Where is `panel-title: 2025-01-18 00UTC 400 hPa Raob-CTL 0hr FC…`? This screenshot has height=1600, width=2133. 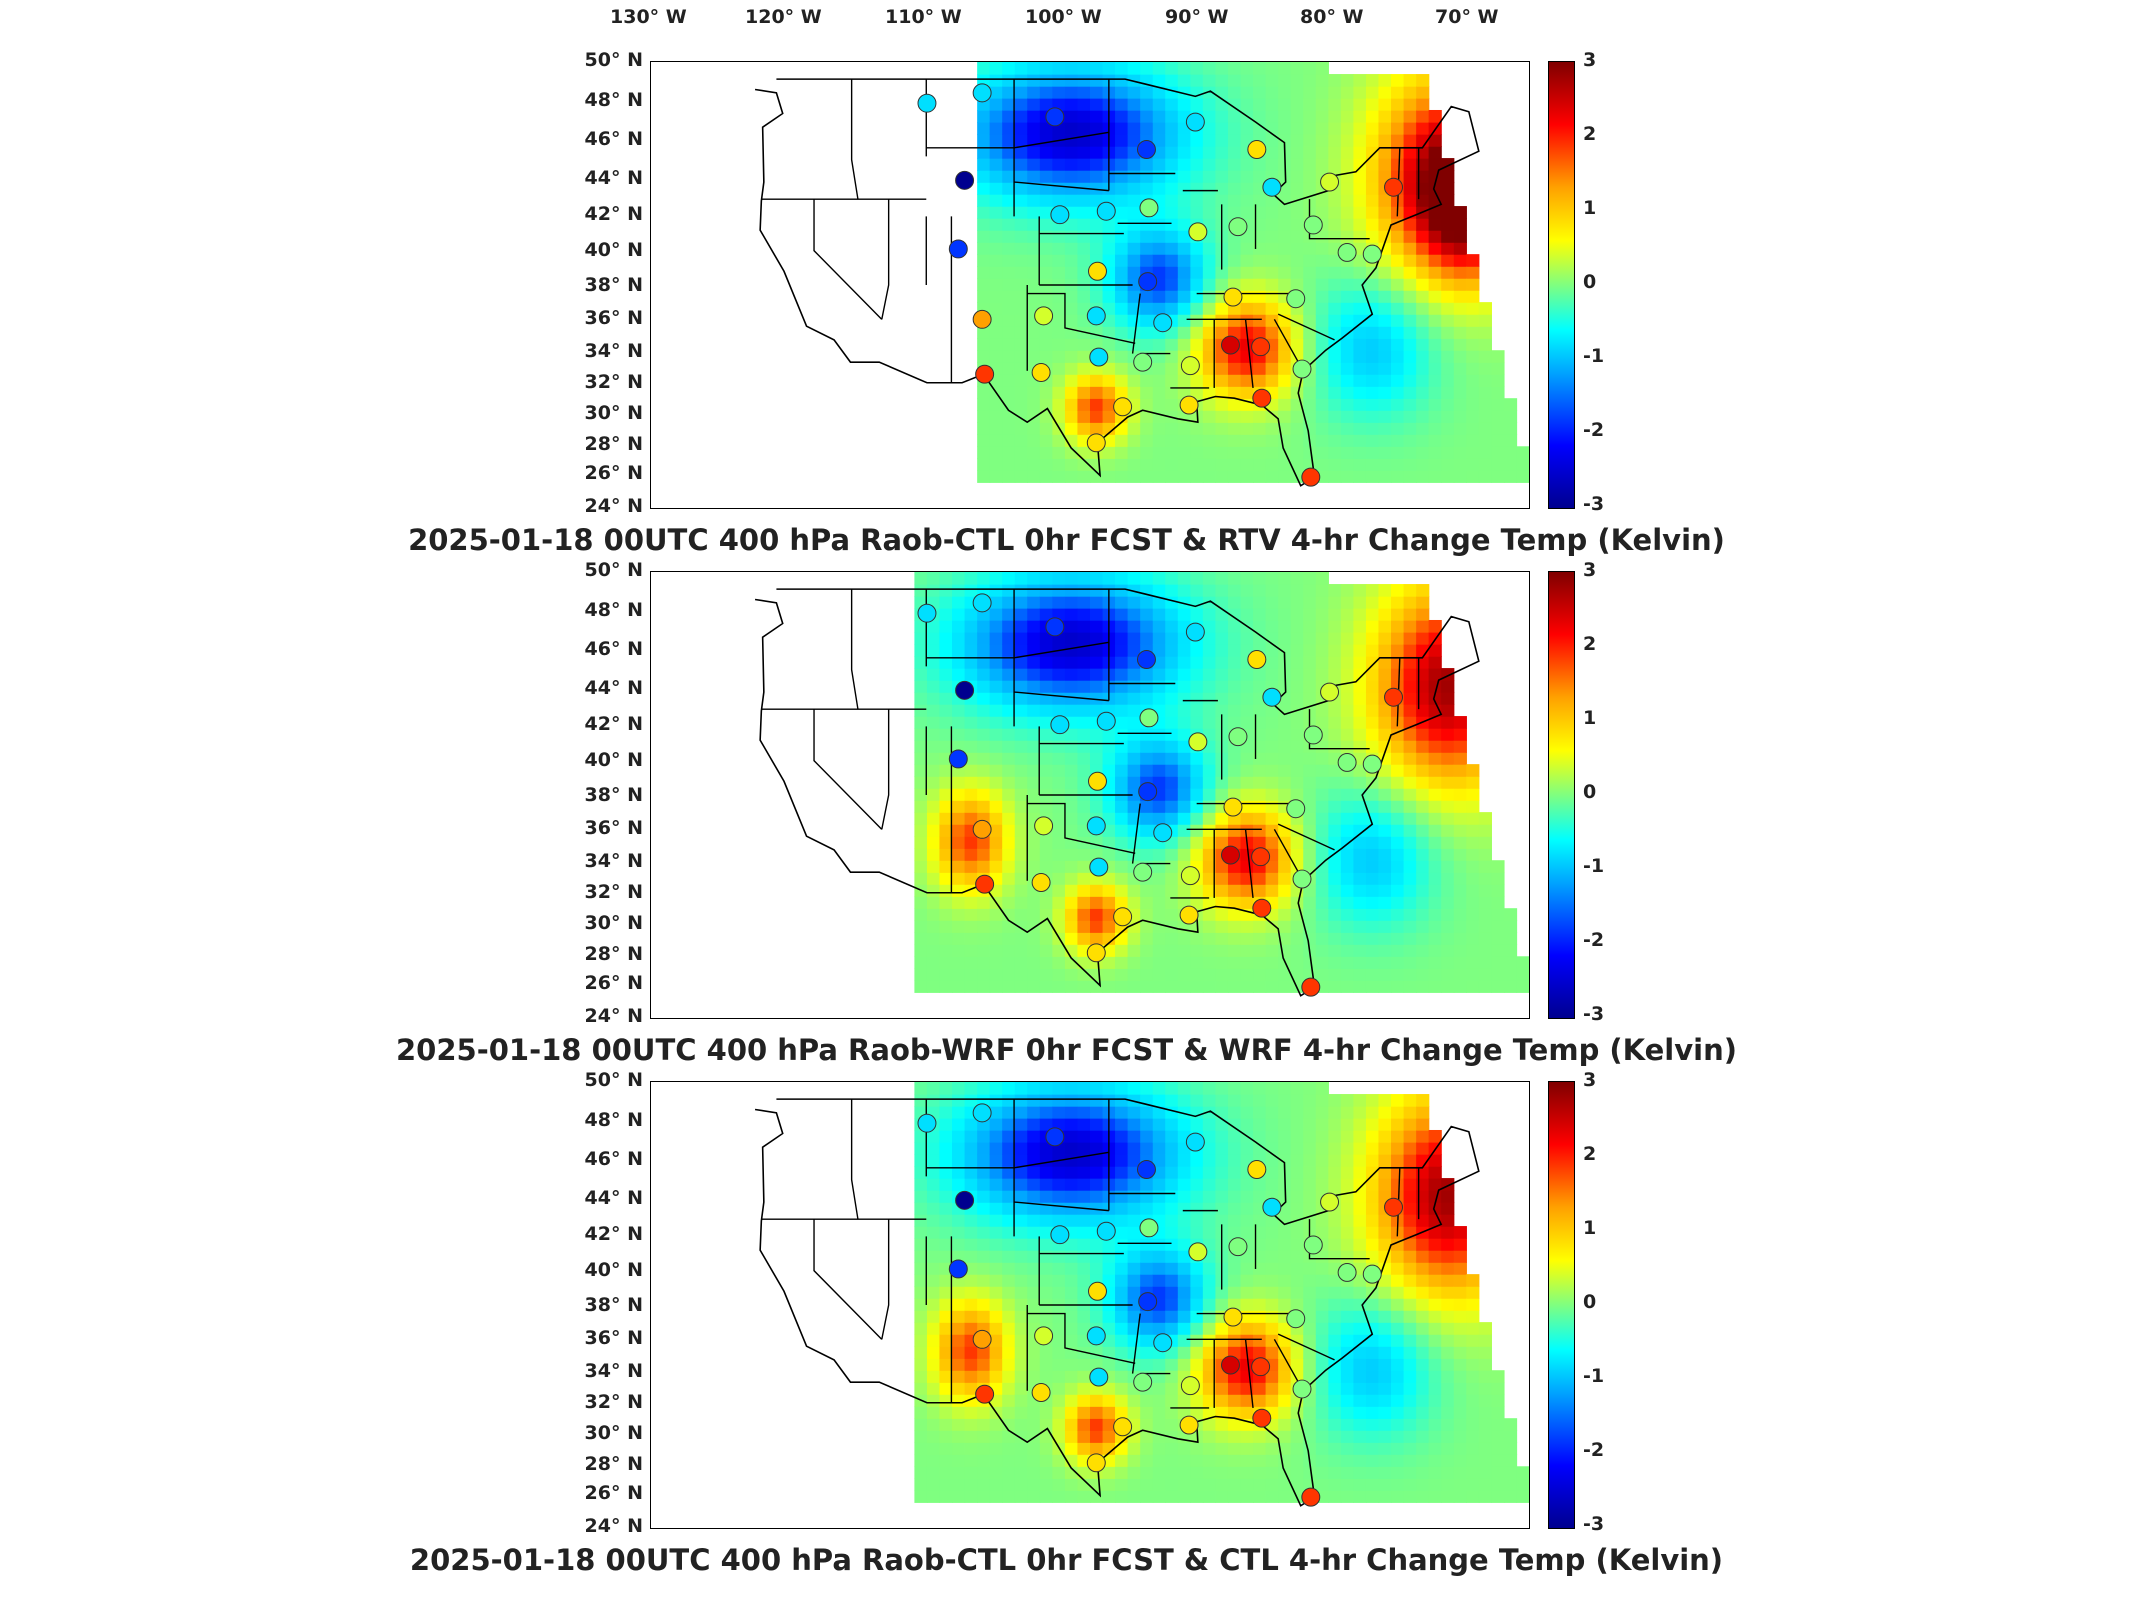
panel-title: 2025-01-18 00UTC 400 hPa Raob-CTL 0hr FC… is located at coordinates (1066, 1560).